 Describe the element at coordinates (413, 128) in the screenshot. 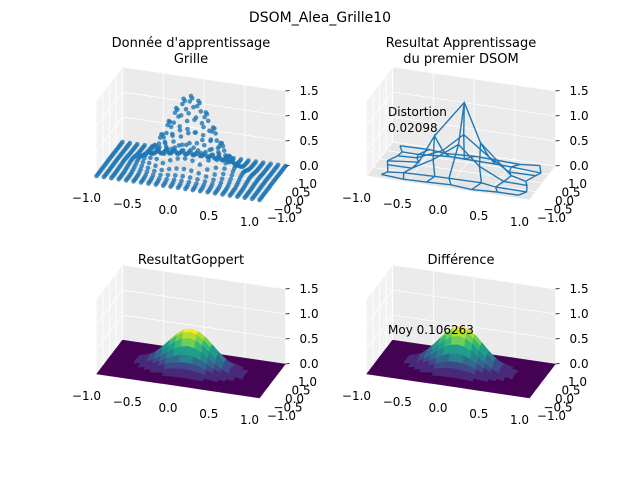

I see `annotation-line: 0.02098` at that location.